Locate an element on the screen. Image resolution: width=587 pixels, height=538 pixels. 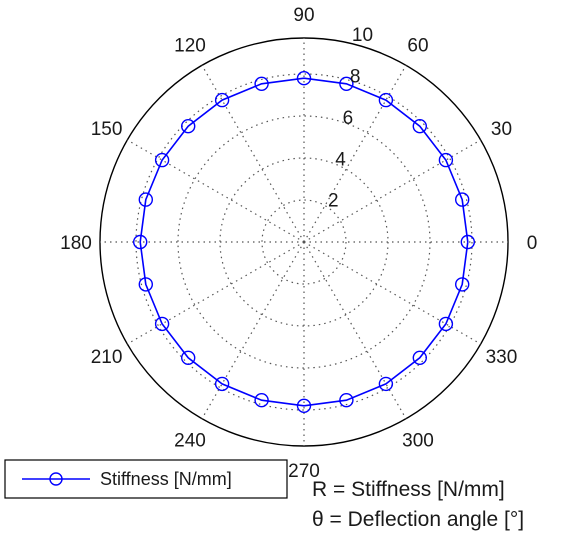
theta-tick-label: 0 is located at coordinates (532, 243).